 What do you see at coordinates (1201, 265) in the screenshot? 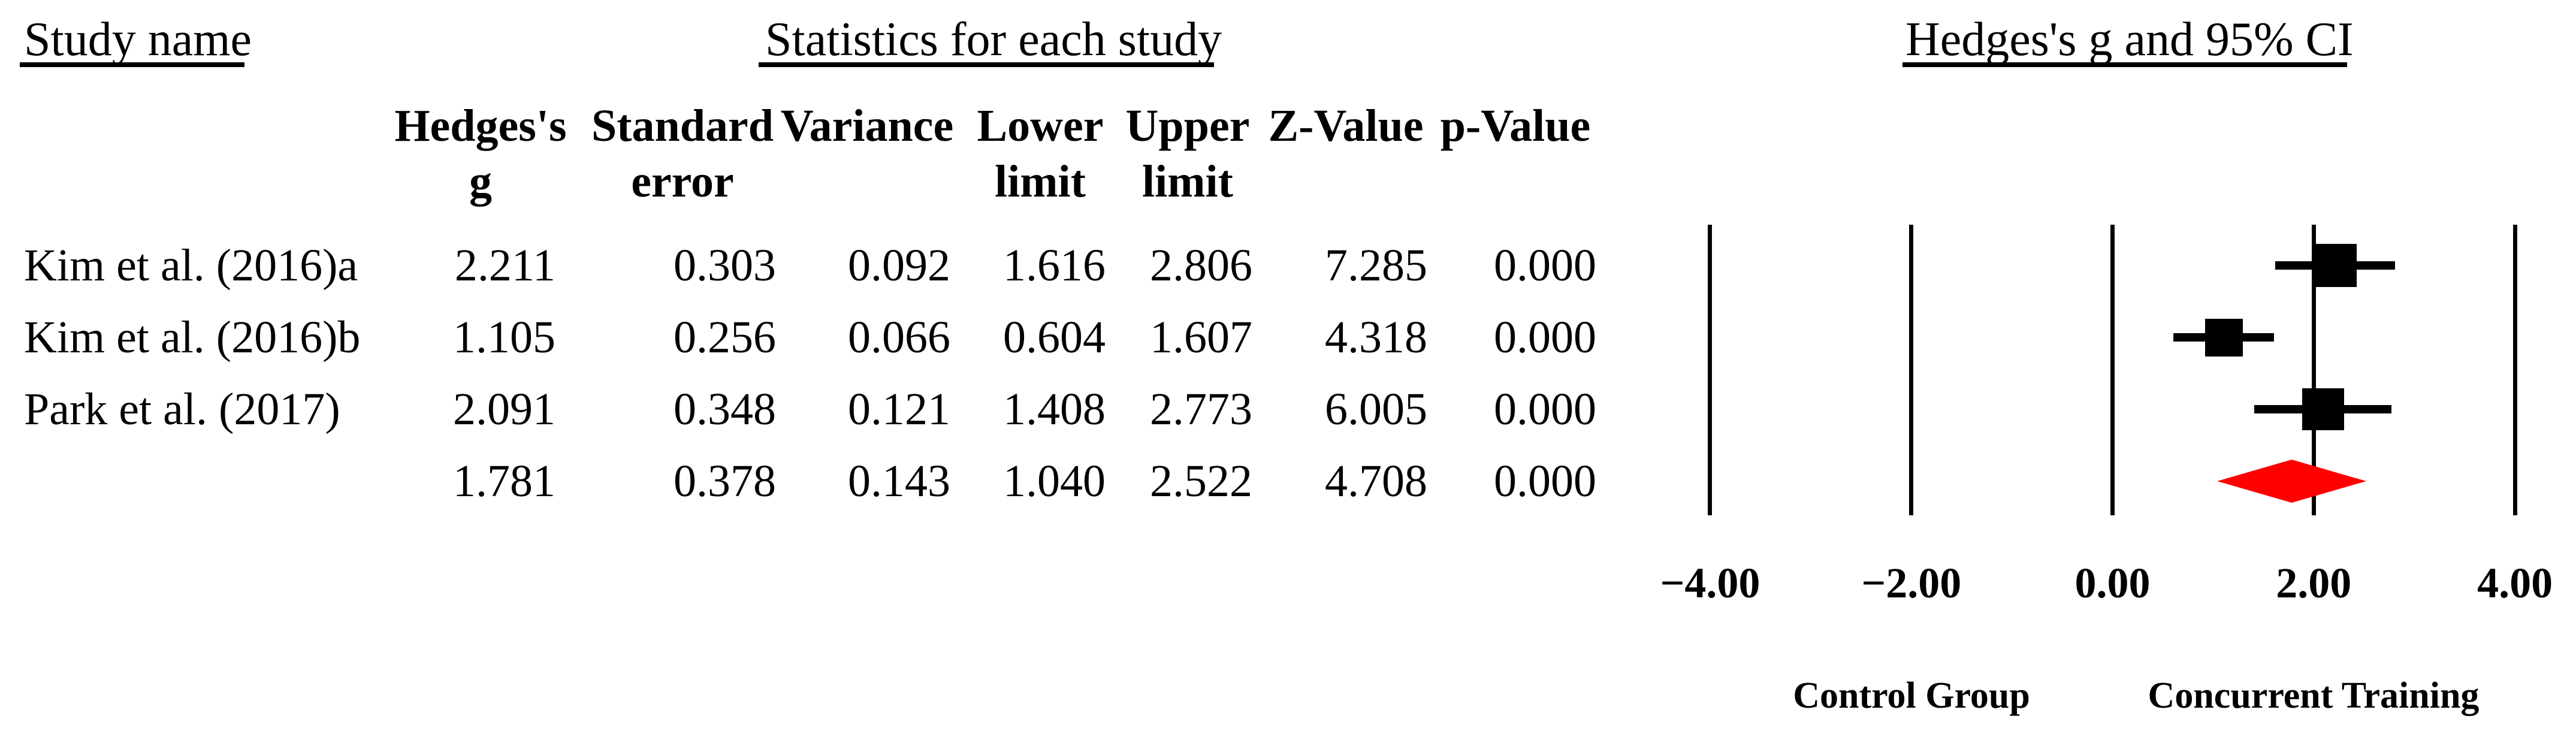
I see `upper-limit-cell: 2.806` at bounding box center [1201, 265].